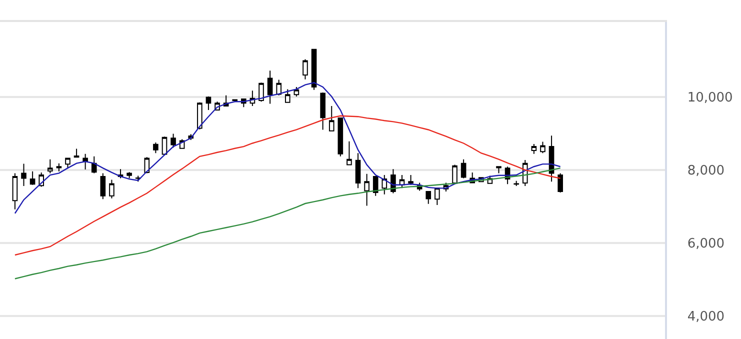  What do you see at coordinates (706, 170) in the screenshot?
I see `y-tick-label: 8,000` at bounding box center [706, 170].